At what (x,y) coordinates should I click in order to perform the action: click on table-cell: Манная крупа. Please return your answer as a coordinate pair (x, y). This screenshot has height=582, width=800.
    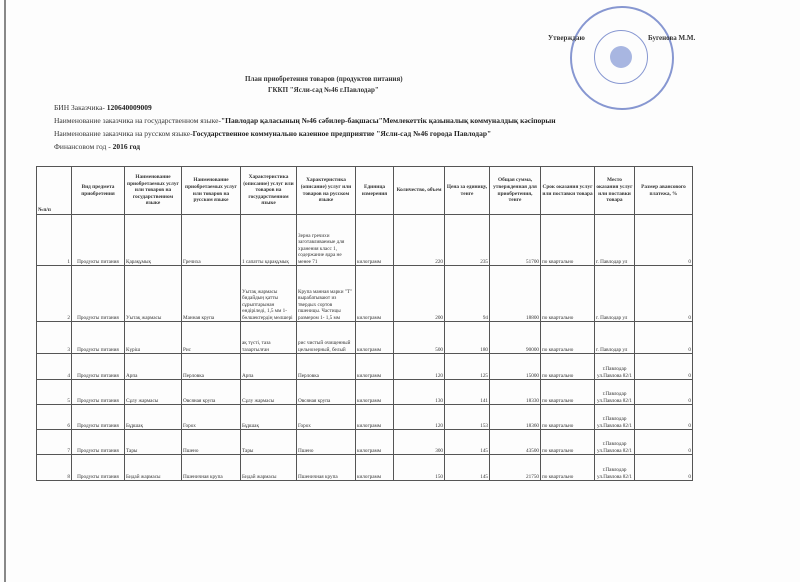
    Looking at the image, I should click on (211, 293).